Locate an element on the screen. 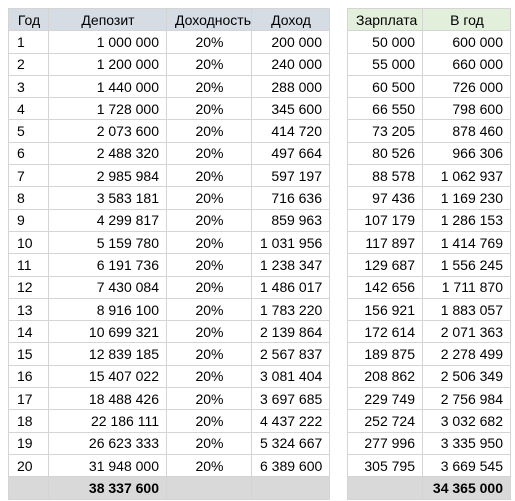  cell-salary: 50 000 is located at coordinates (385, 42).